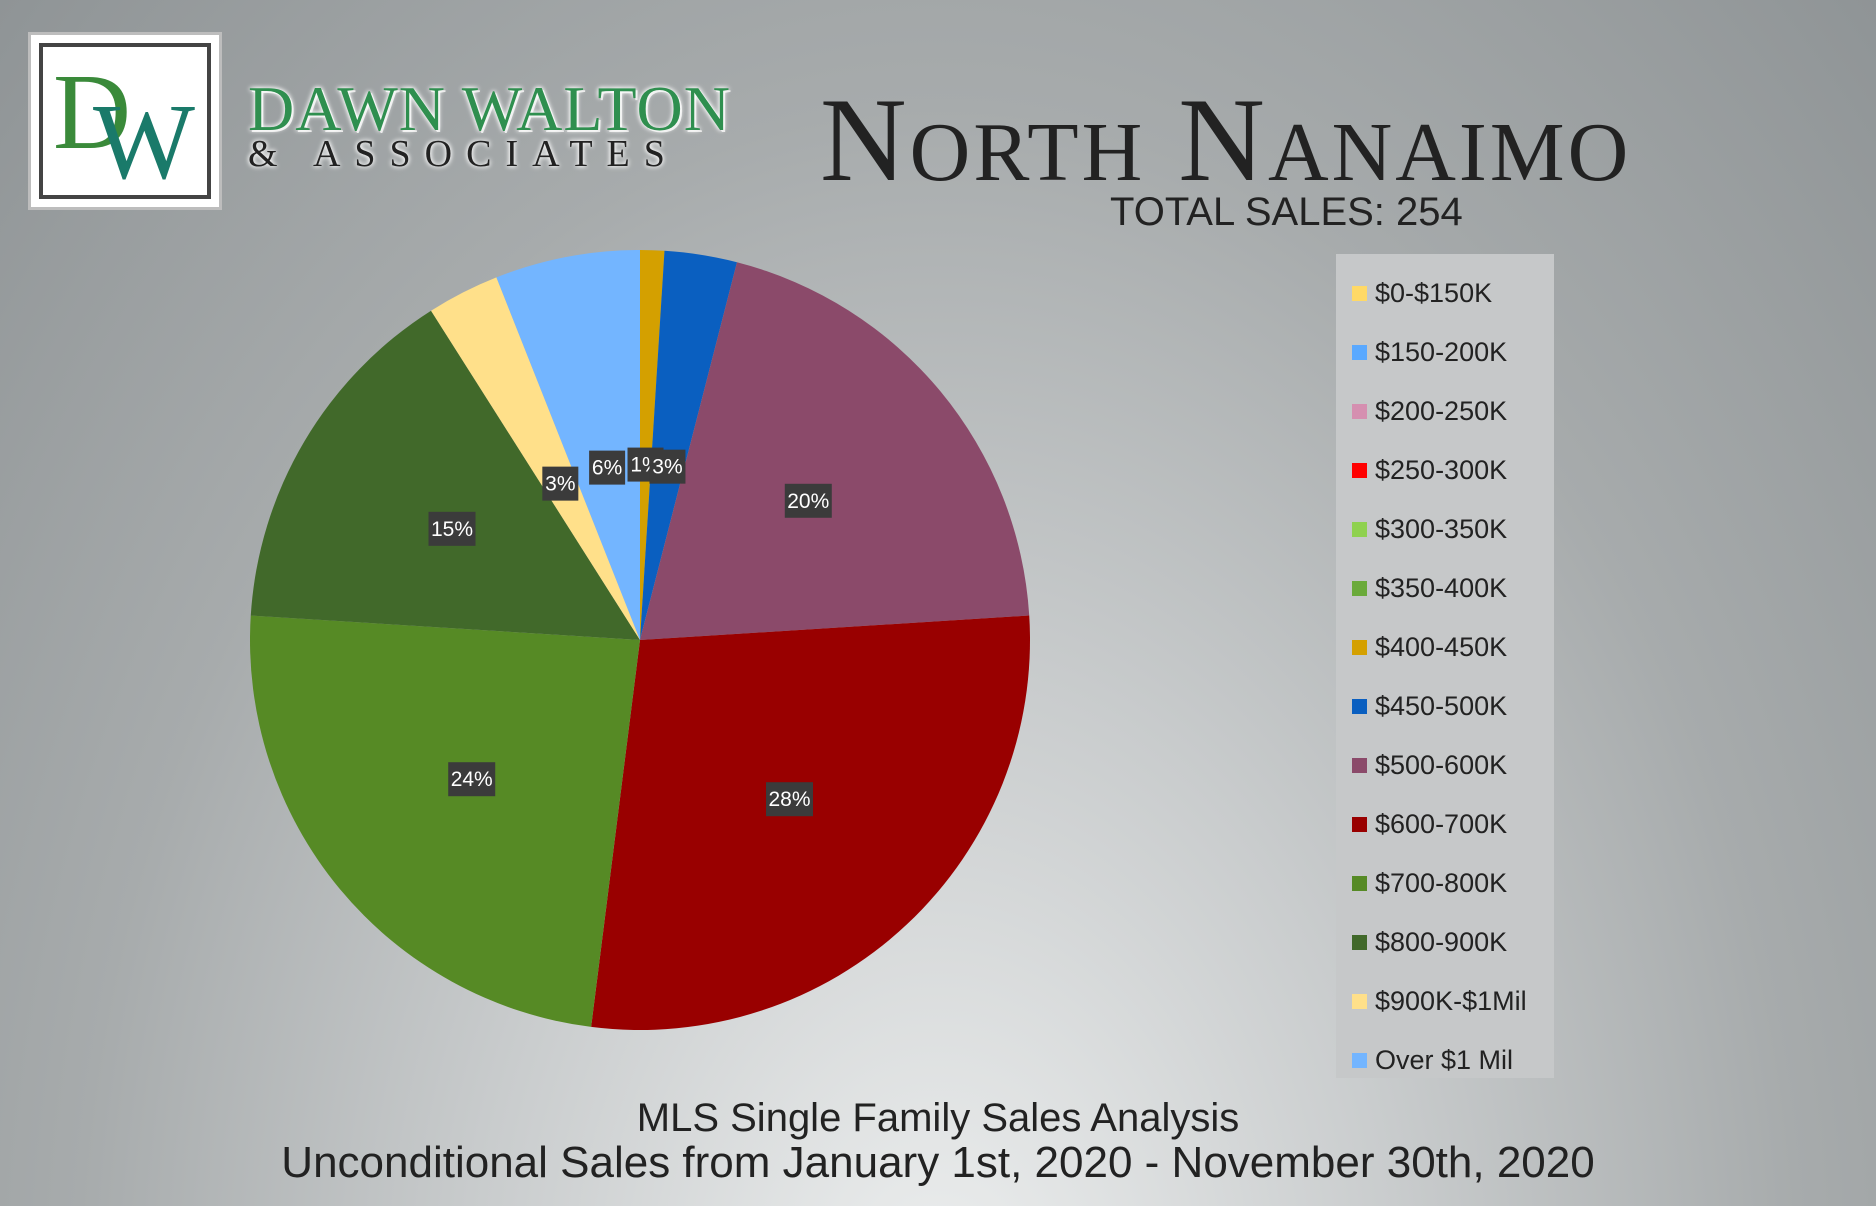 This screenshot has width=1876, height=1206. Describe the element at coordinates (1441, 411) in the screenshot. I see `legend-label: $200-250K` at that location.